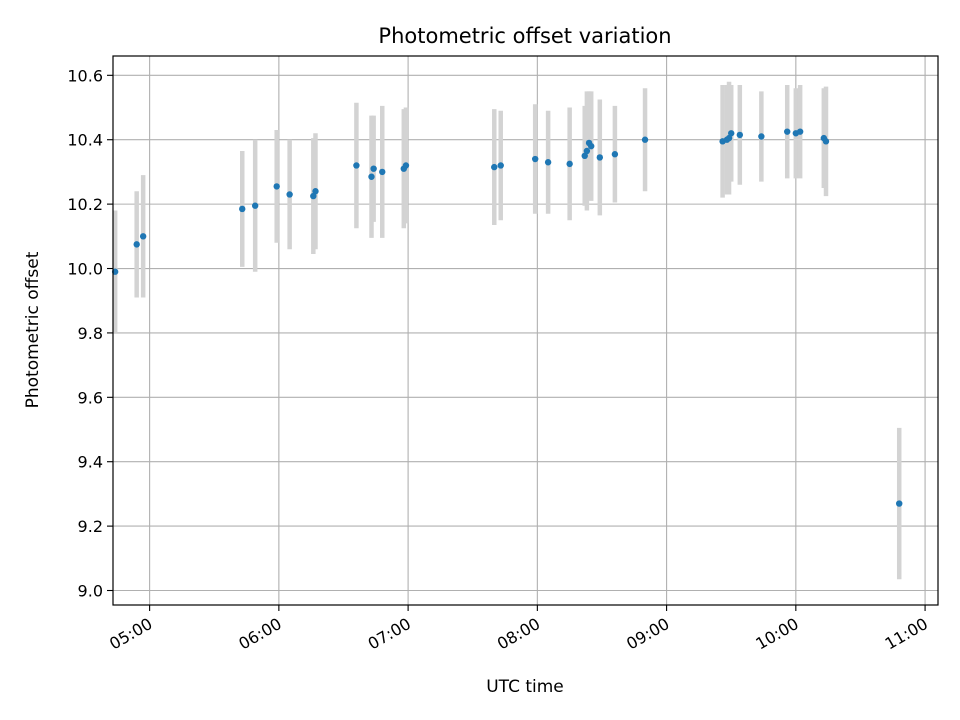 This screenshot has height=720, width=960. Describe the element at coordinates (85, 75) in the screenshot. I see `y-tick-label: 10.6` at that location.